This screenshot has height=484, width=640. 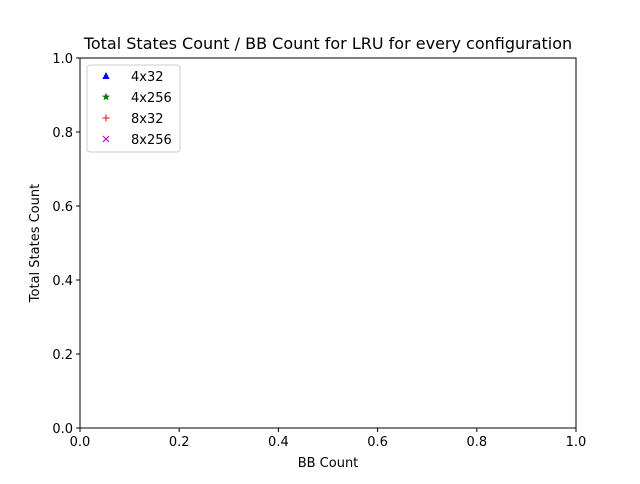 What do you see at coordinates (328, 463) in the screenshot?
I see `x-axis-label: BB Count` at bounding box center [328, 463].